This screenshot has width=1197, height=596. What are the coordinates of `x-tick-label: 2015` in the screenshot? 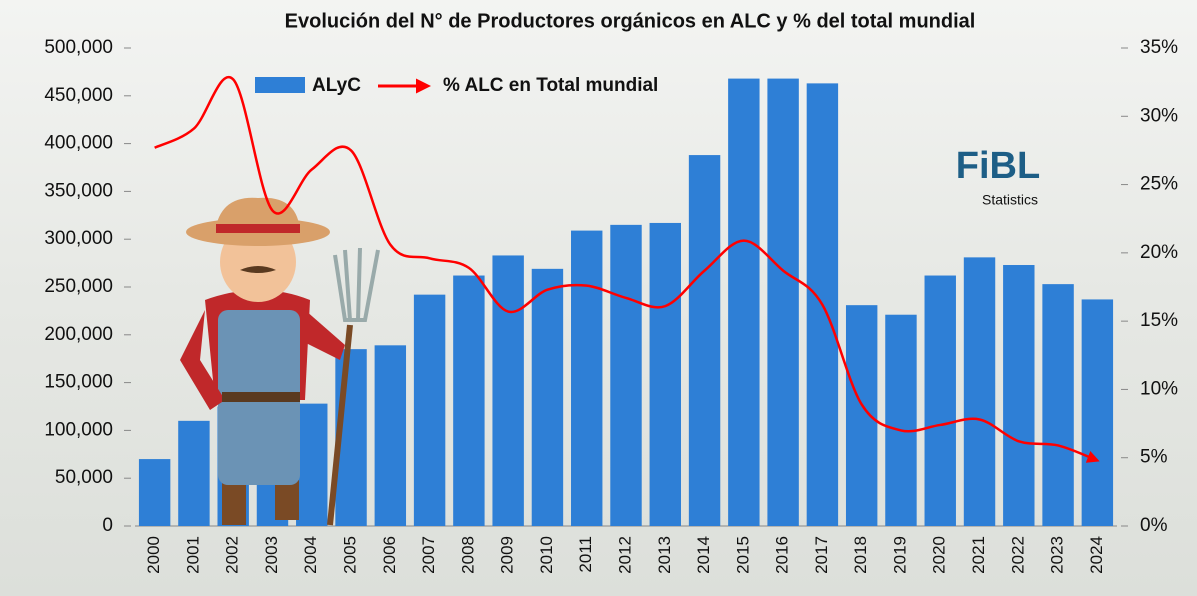 It's located at (742, 555).